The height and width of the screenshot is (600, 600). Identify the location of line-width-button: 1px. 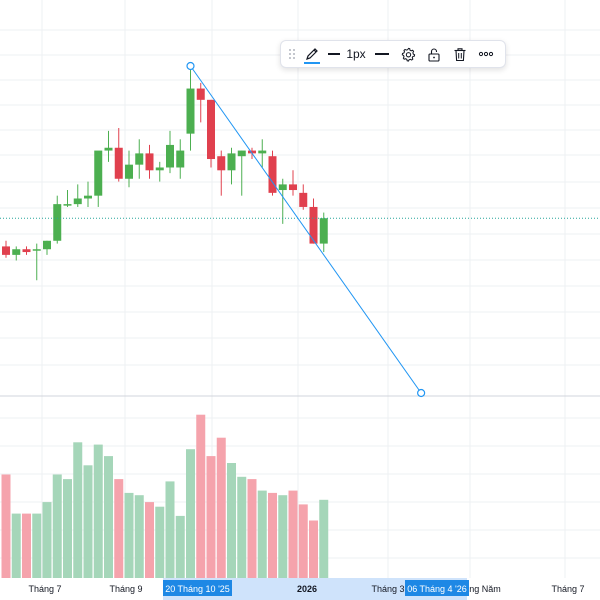
(347, 54).